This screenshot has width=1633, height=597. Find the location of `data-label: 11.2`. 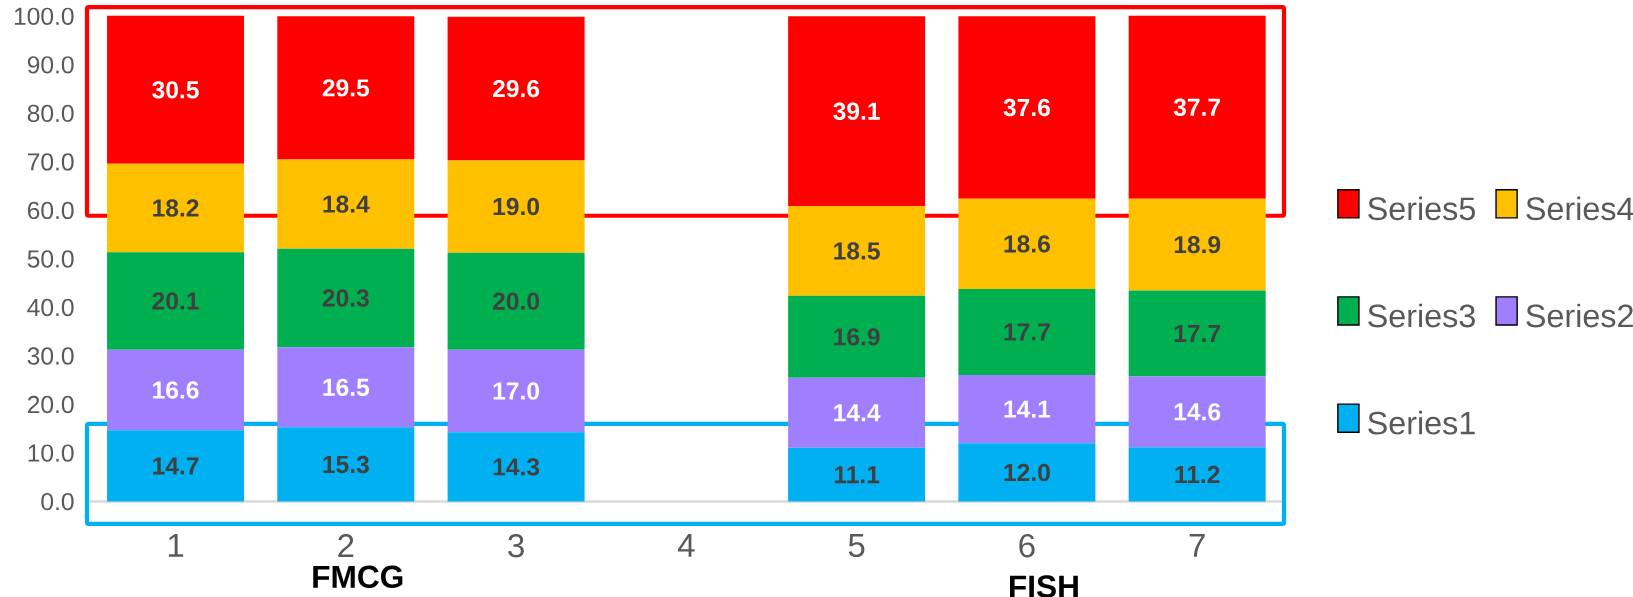

data-label: 11.2 is located at coordinates (1197, 474).